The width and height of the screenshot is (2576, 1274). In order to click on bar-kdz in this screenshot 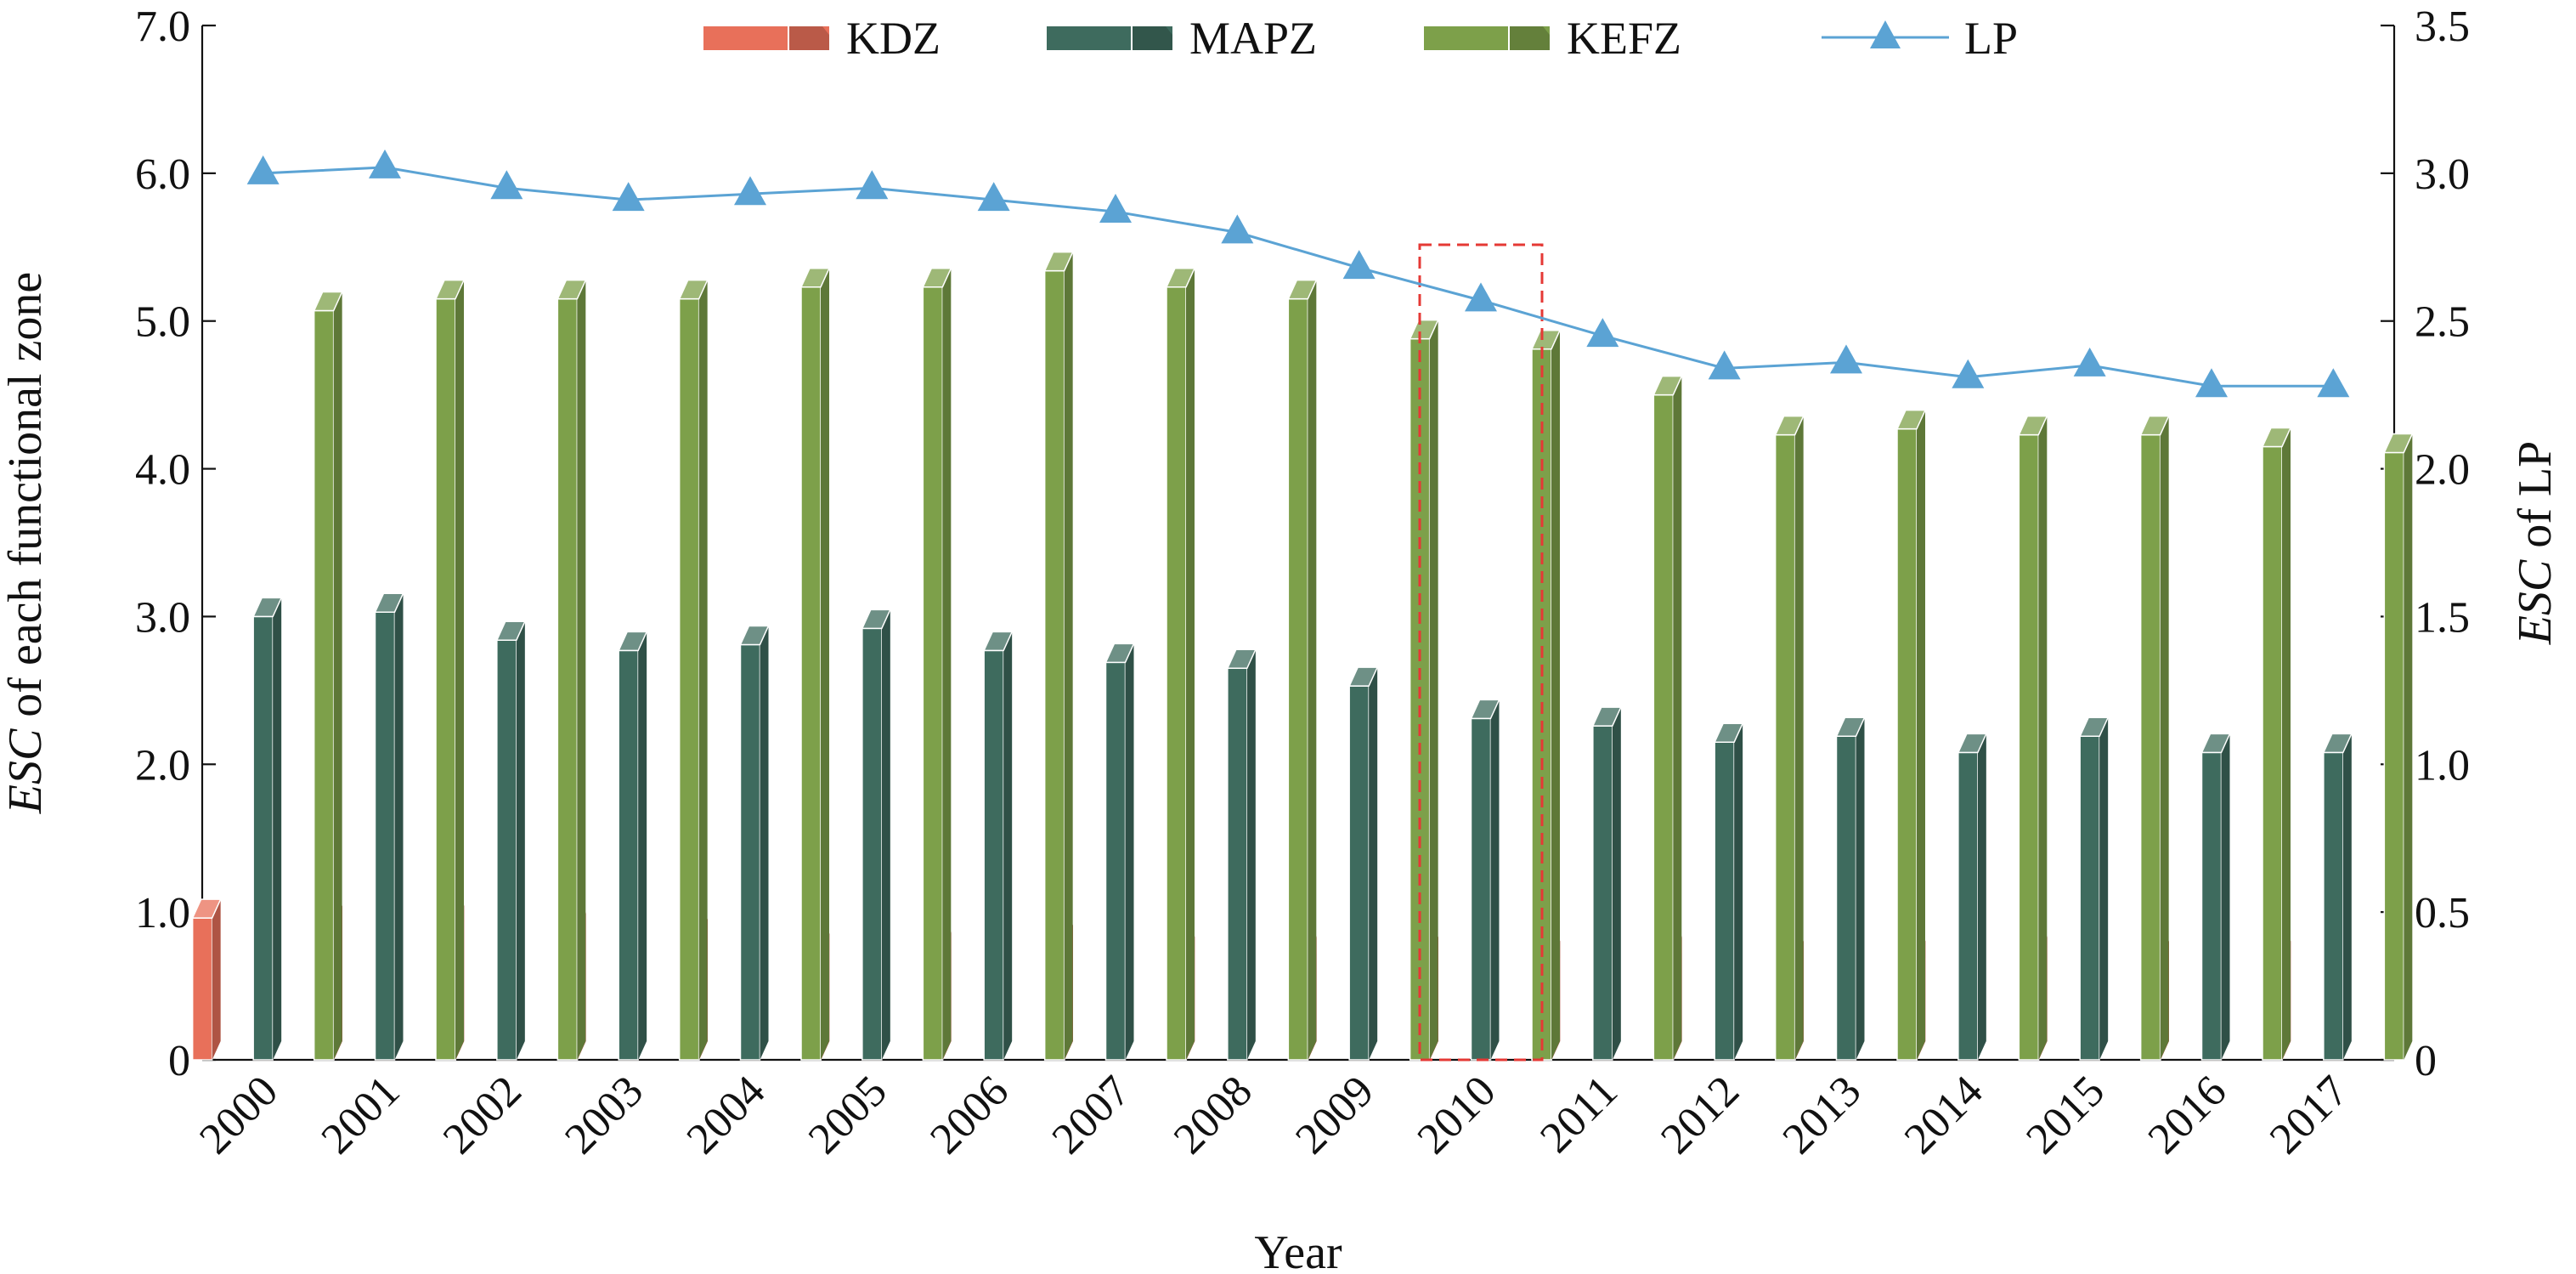, I will do `click(206, 980)`.